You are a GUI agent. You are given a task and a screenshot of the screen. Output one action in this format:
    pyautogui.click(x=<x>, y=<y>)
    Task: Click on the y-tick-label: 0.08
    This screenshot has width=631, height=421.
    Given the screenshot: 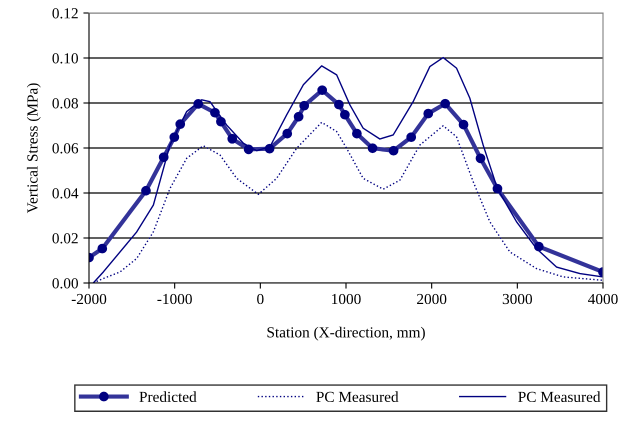 What is the action you would take?
    pyautogui.click(x=65, y=103)
    